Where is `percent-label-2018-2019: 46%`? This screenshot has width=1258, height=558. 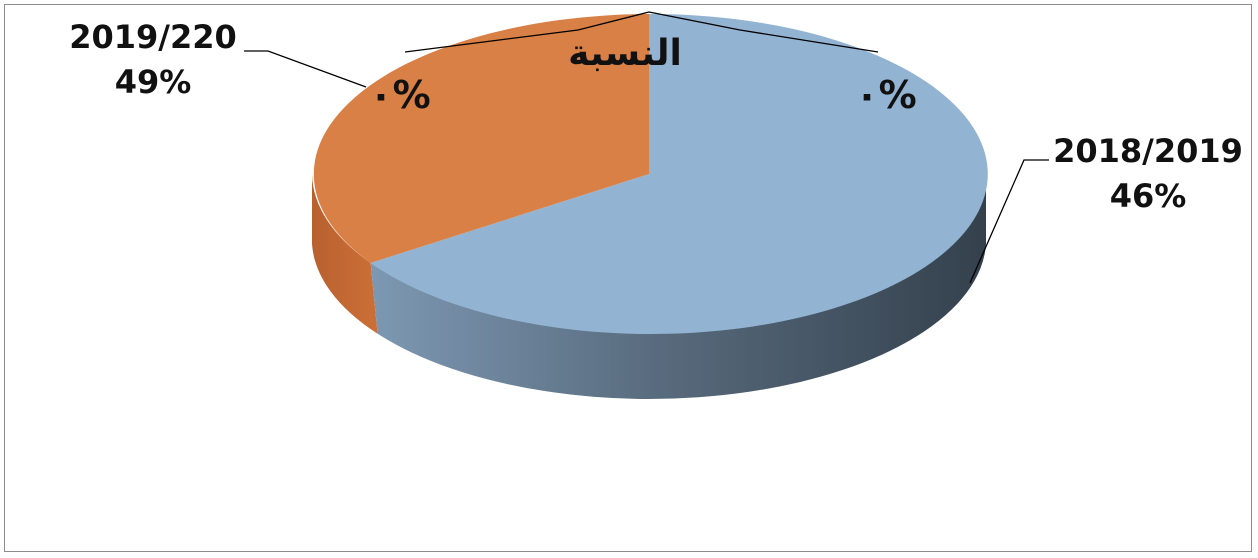 percent-label-2018-2019: 46% is located at coordinates (1148, 196).